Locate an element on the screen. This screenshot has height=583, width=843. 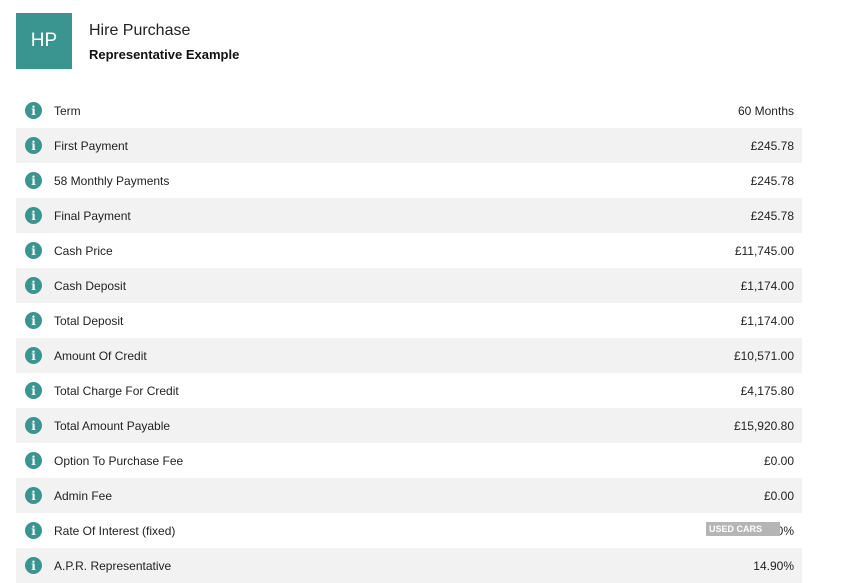
page-title: Hire Purchase is located at coordinates (140, 30).